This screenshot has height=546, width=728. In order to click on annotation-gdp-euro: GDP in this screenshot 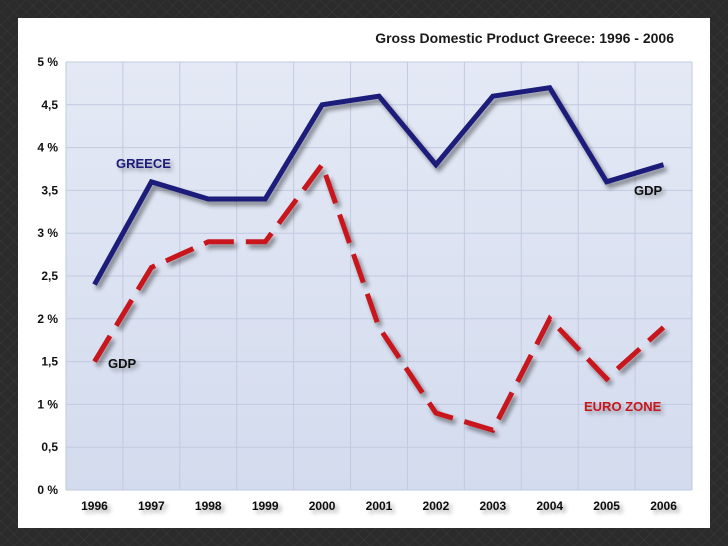, I will do `click(122, 363)`.